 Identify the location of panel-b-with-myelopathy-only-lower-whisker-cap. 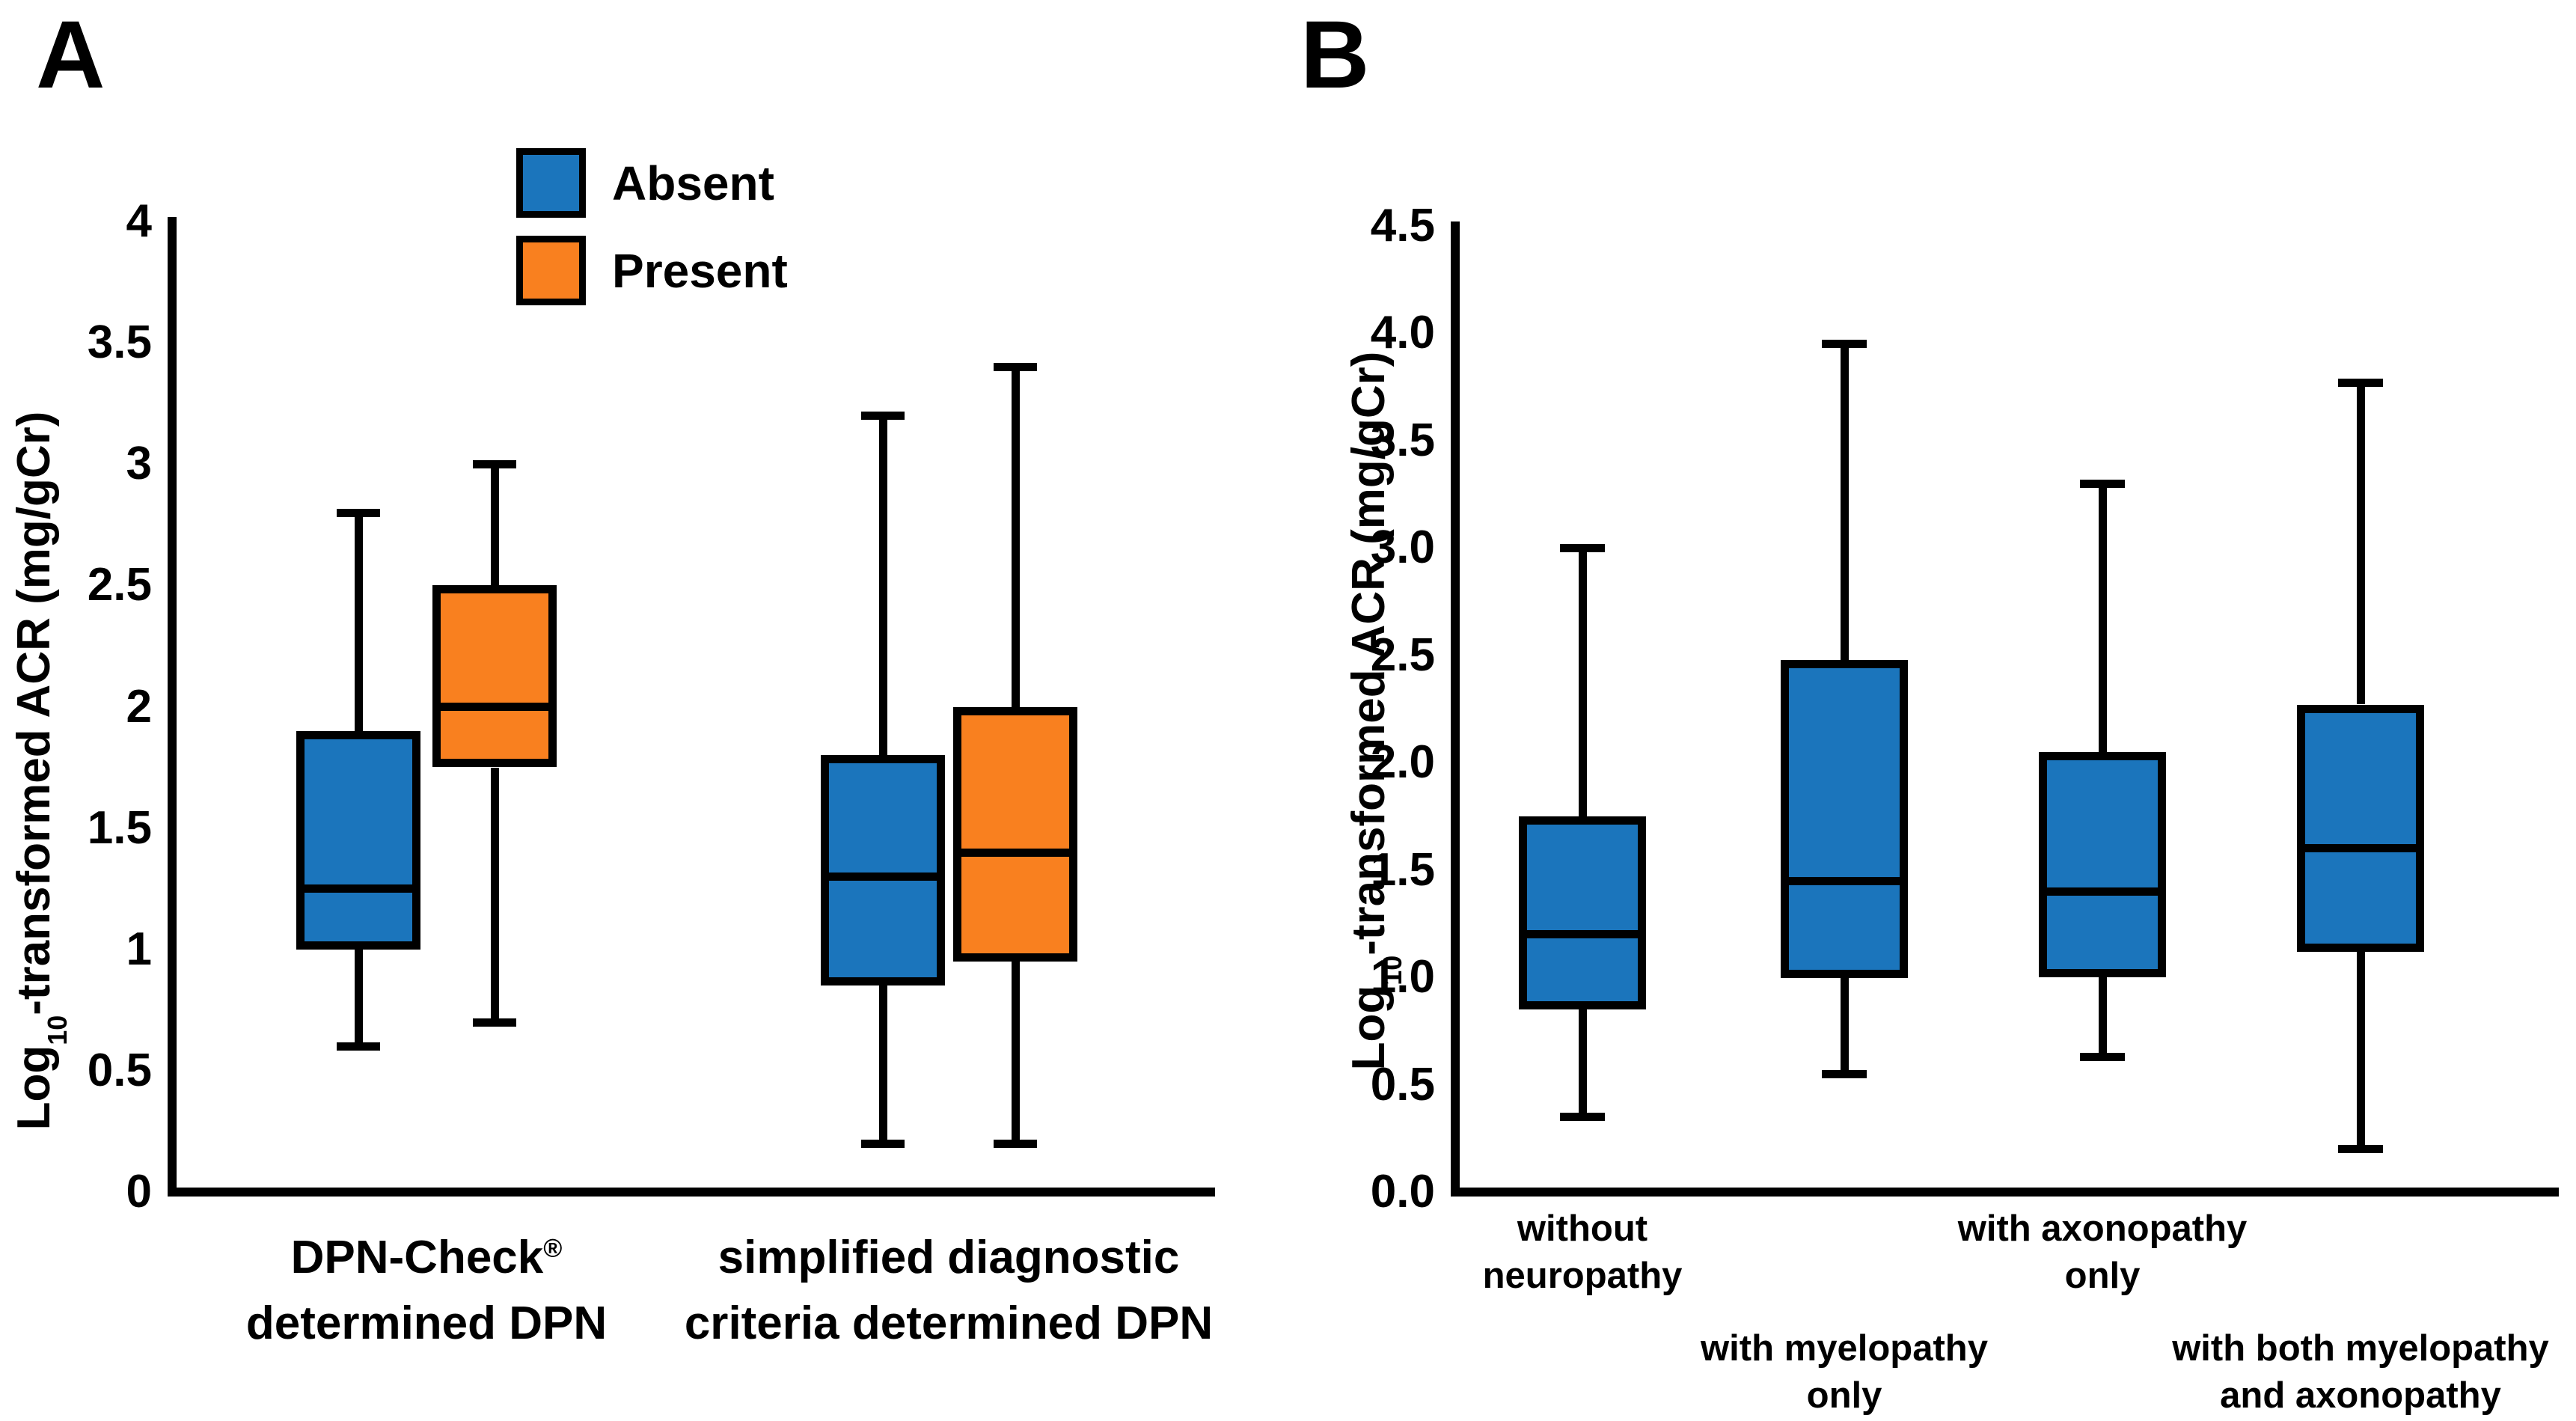
(1844, 1074).